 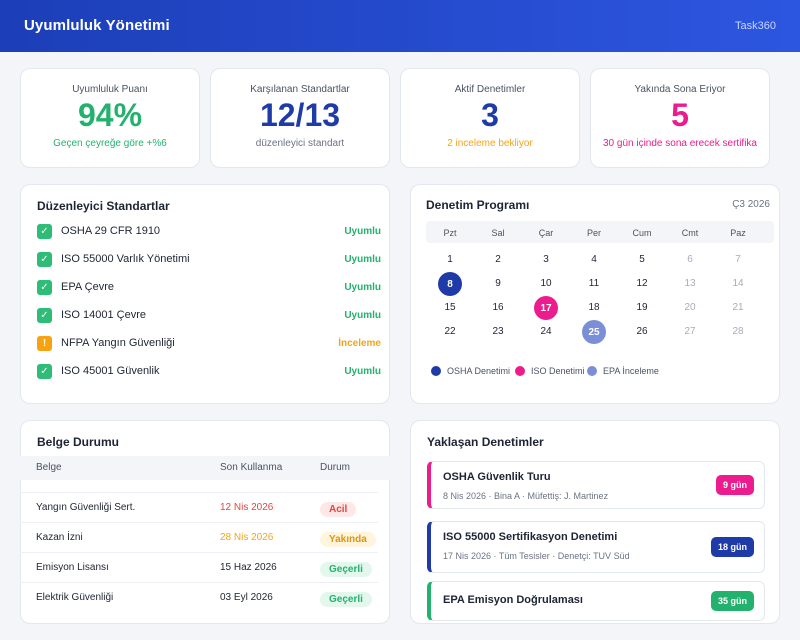 I want to click on calendar-day: 1, so click(x=450, y=259).